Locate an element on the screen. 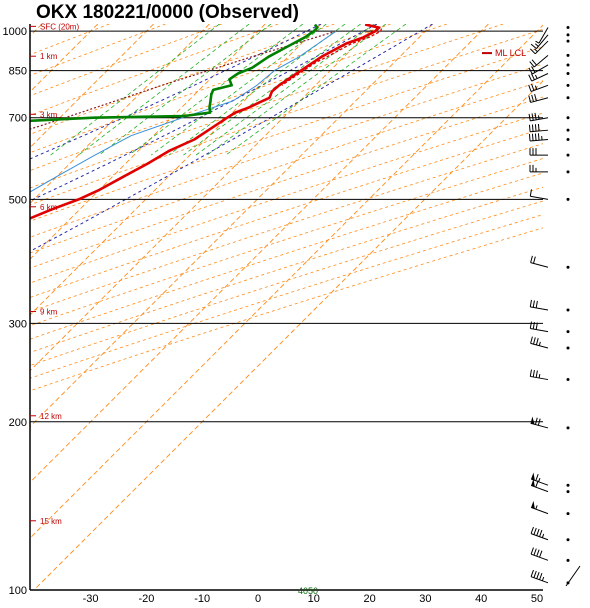 The image size is (590, 608). height-label: 9 km is located at coordinates (49, 312).